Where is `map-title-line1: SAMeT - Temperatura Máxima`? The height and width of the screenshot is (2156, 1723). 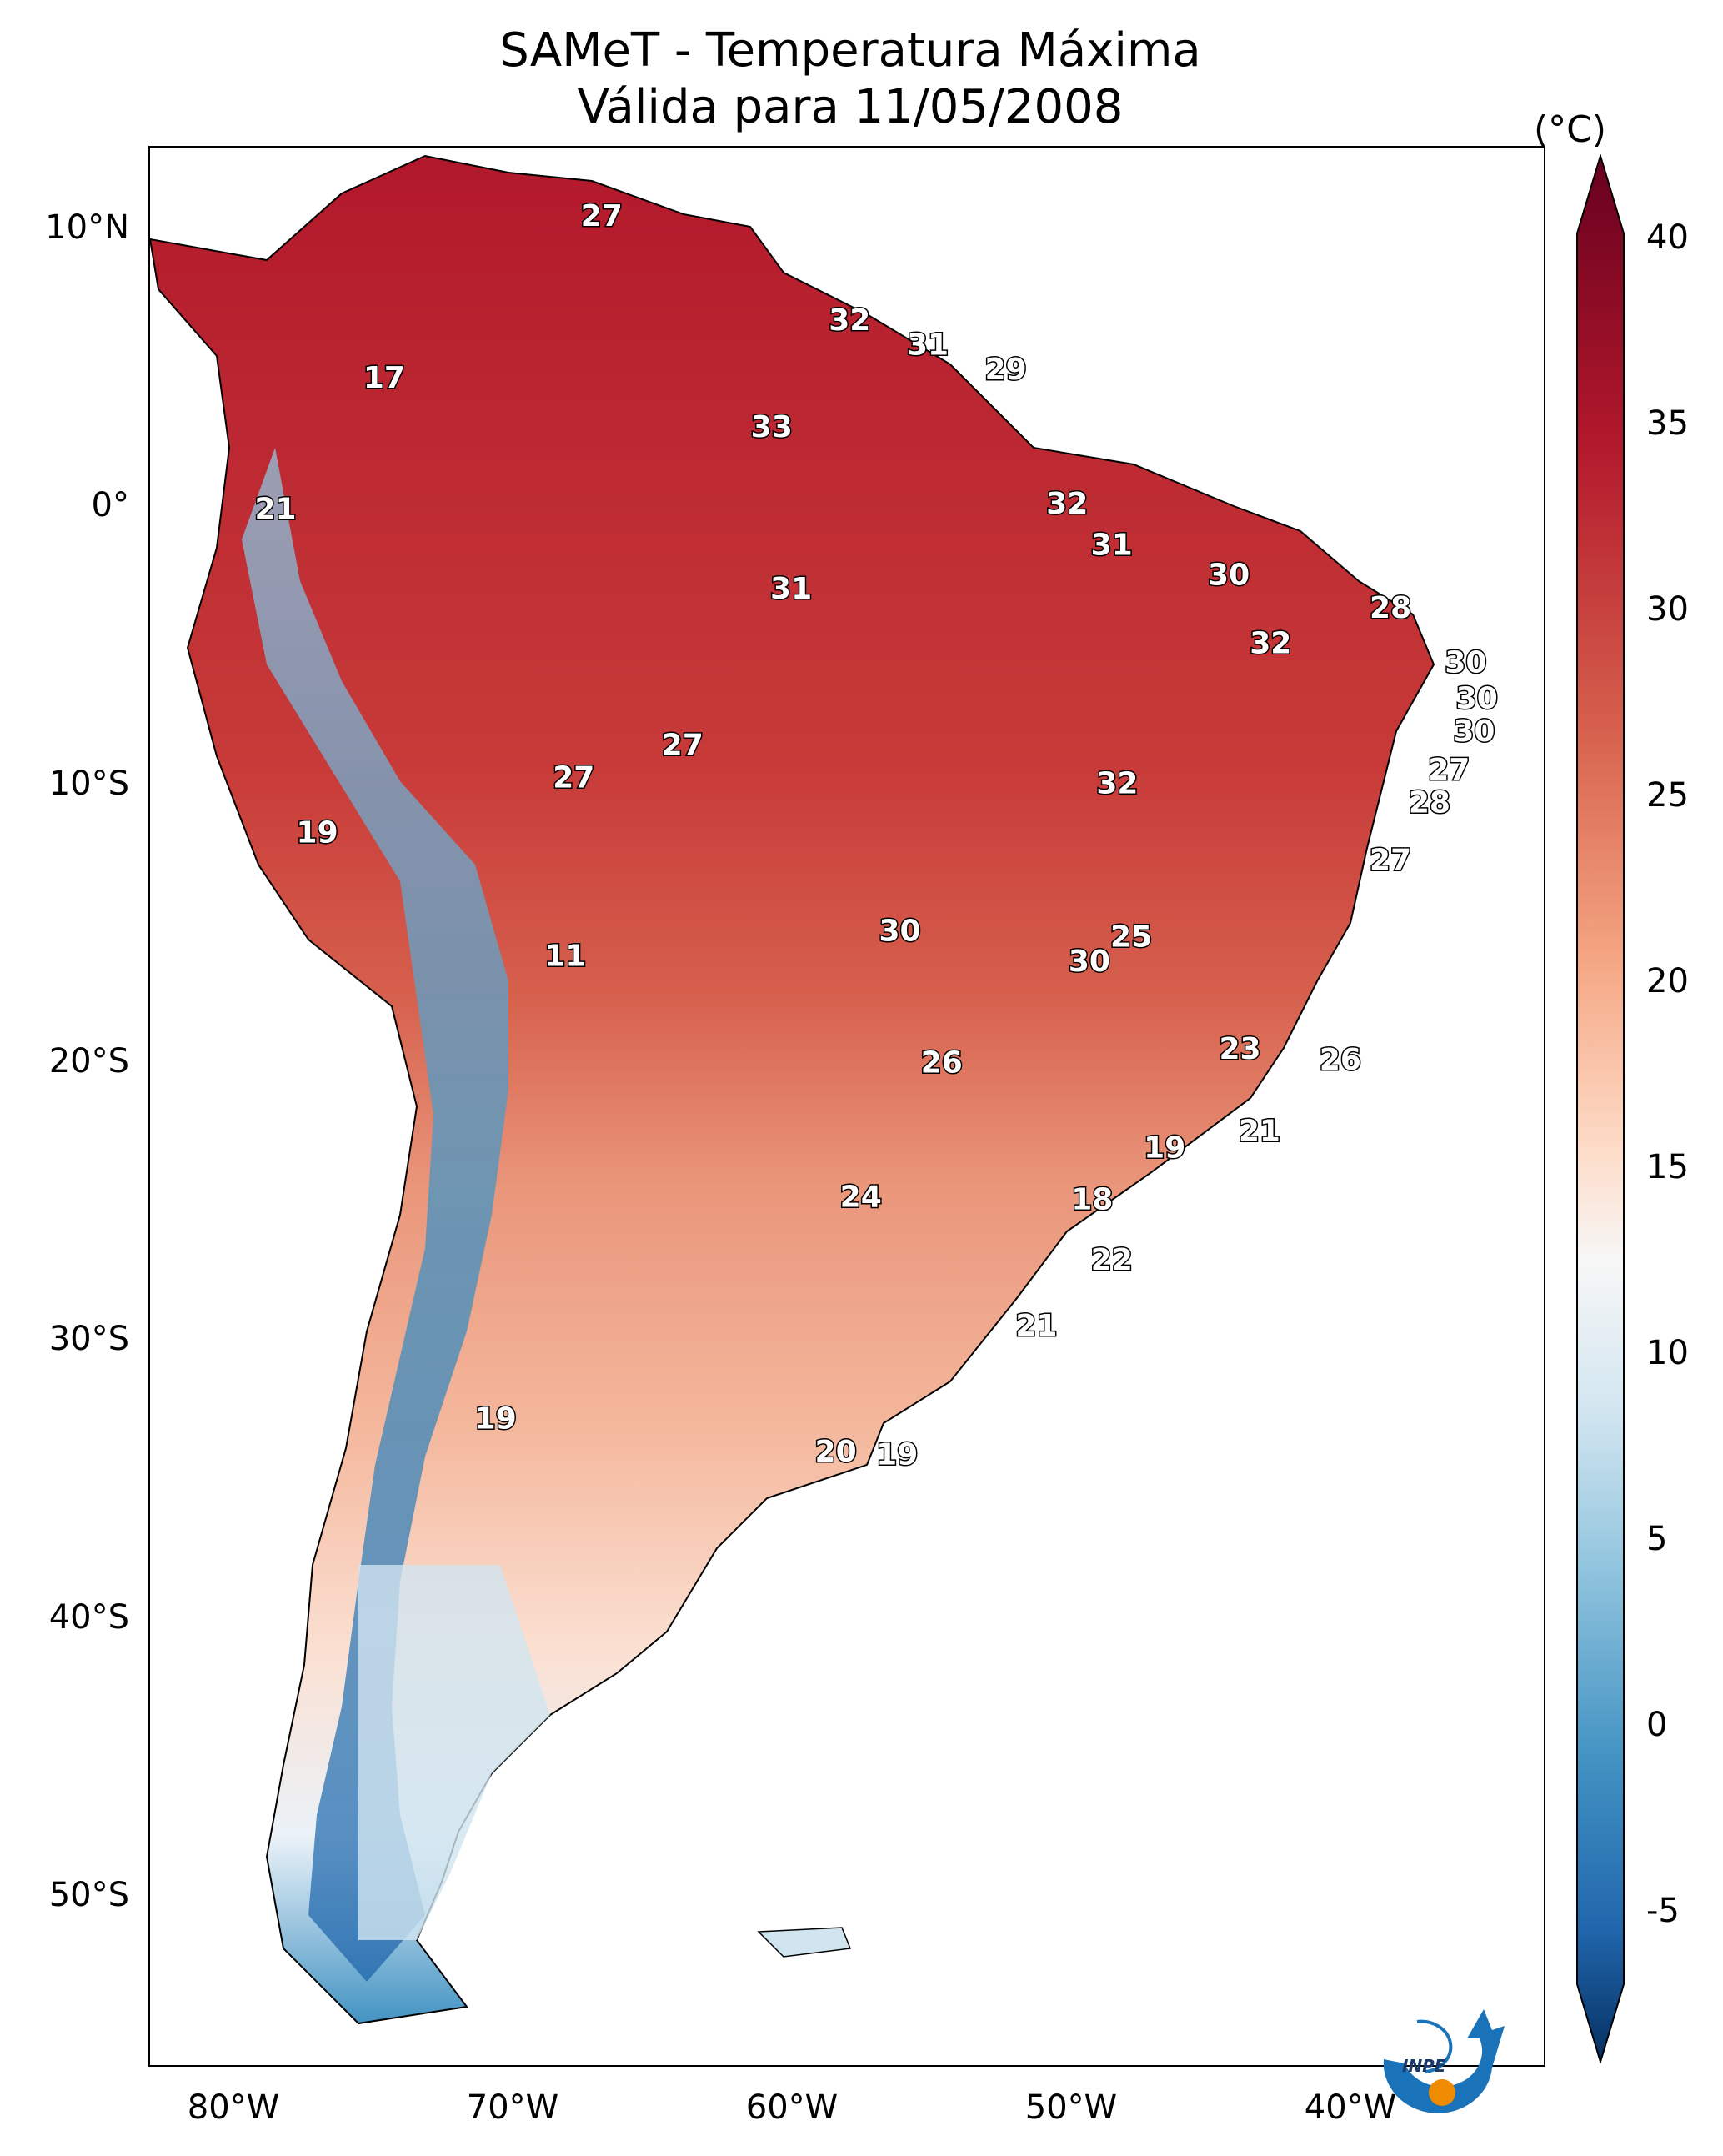
map-title-line1: SAMeT - Temperatura Máxima is located at coordinates (850, 51).